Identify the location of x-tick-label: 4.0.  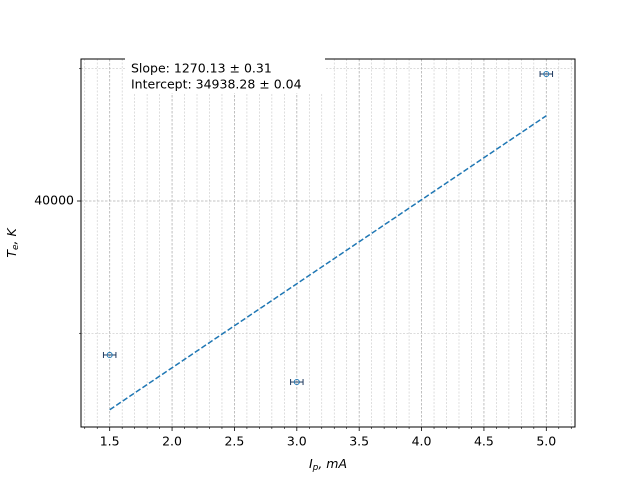
(422, 441).